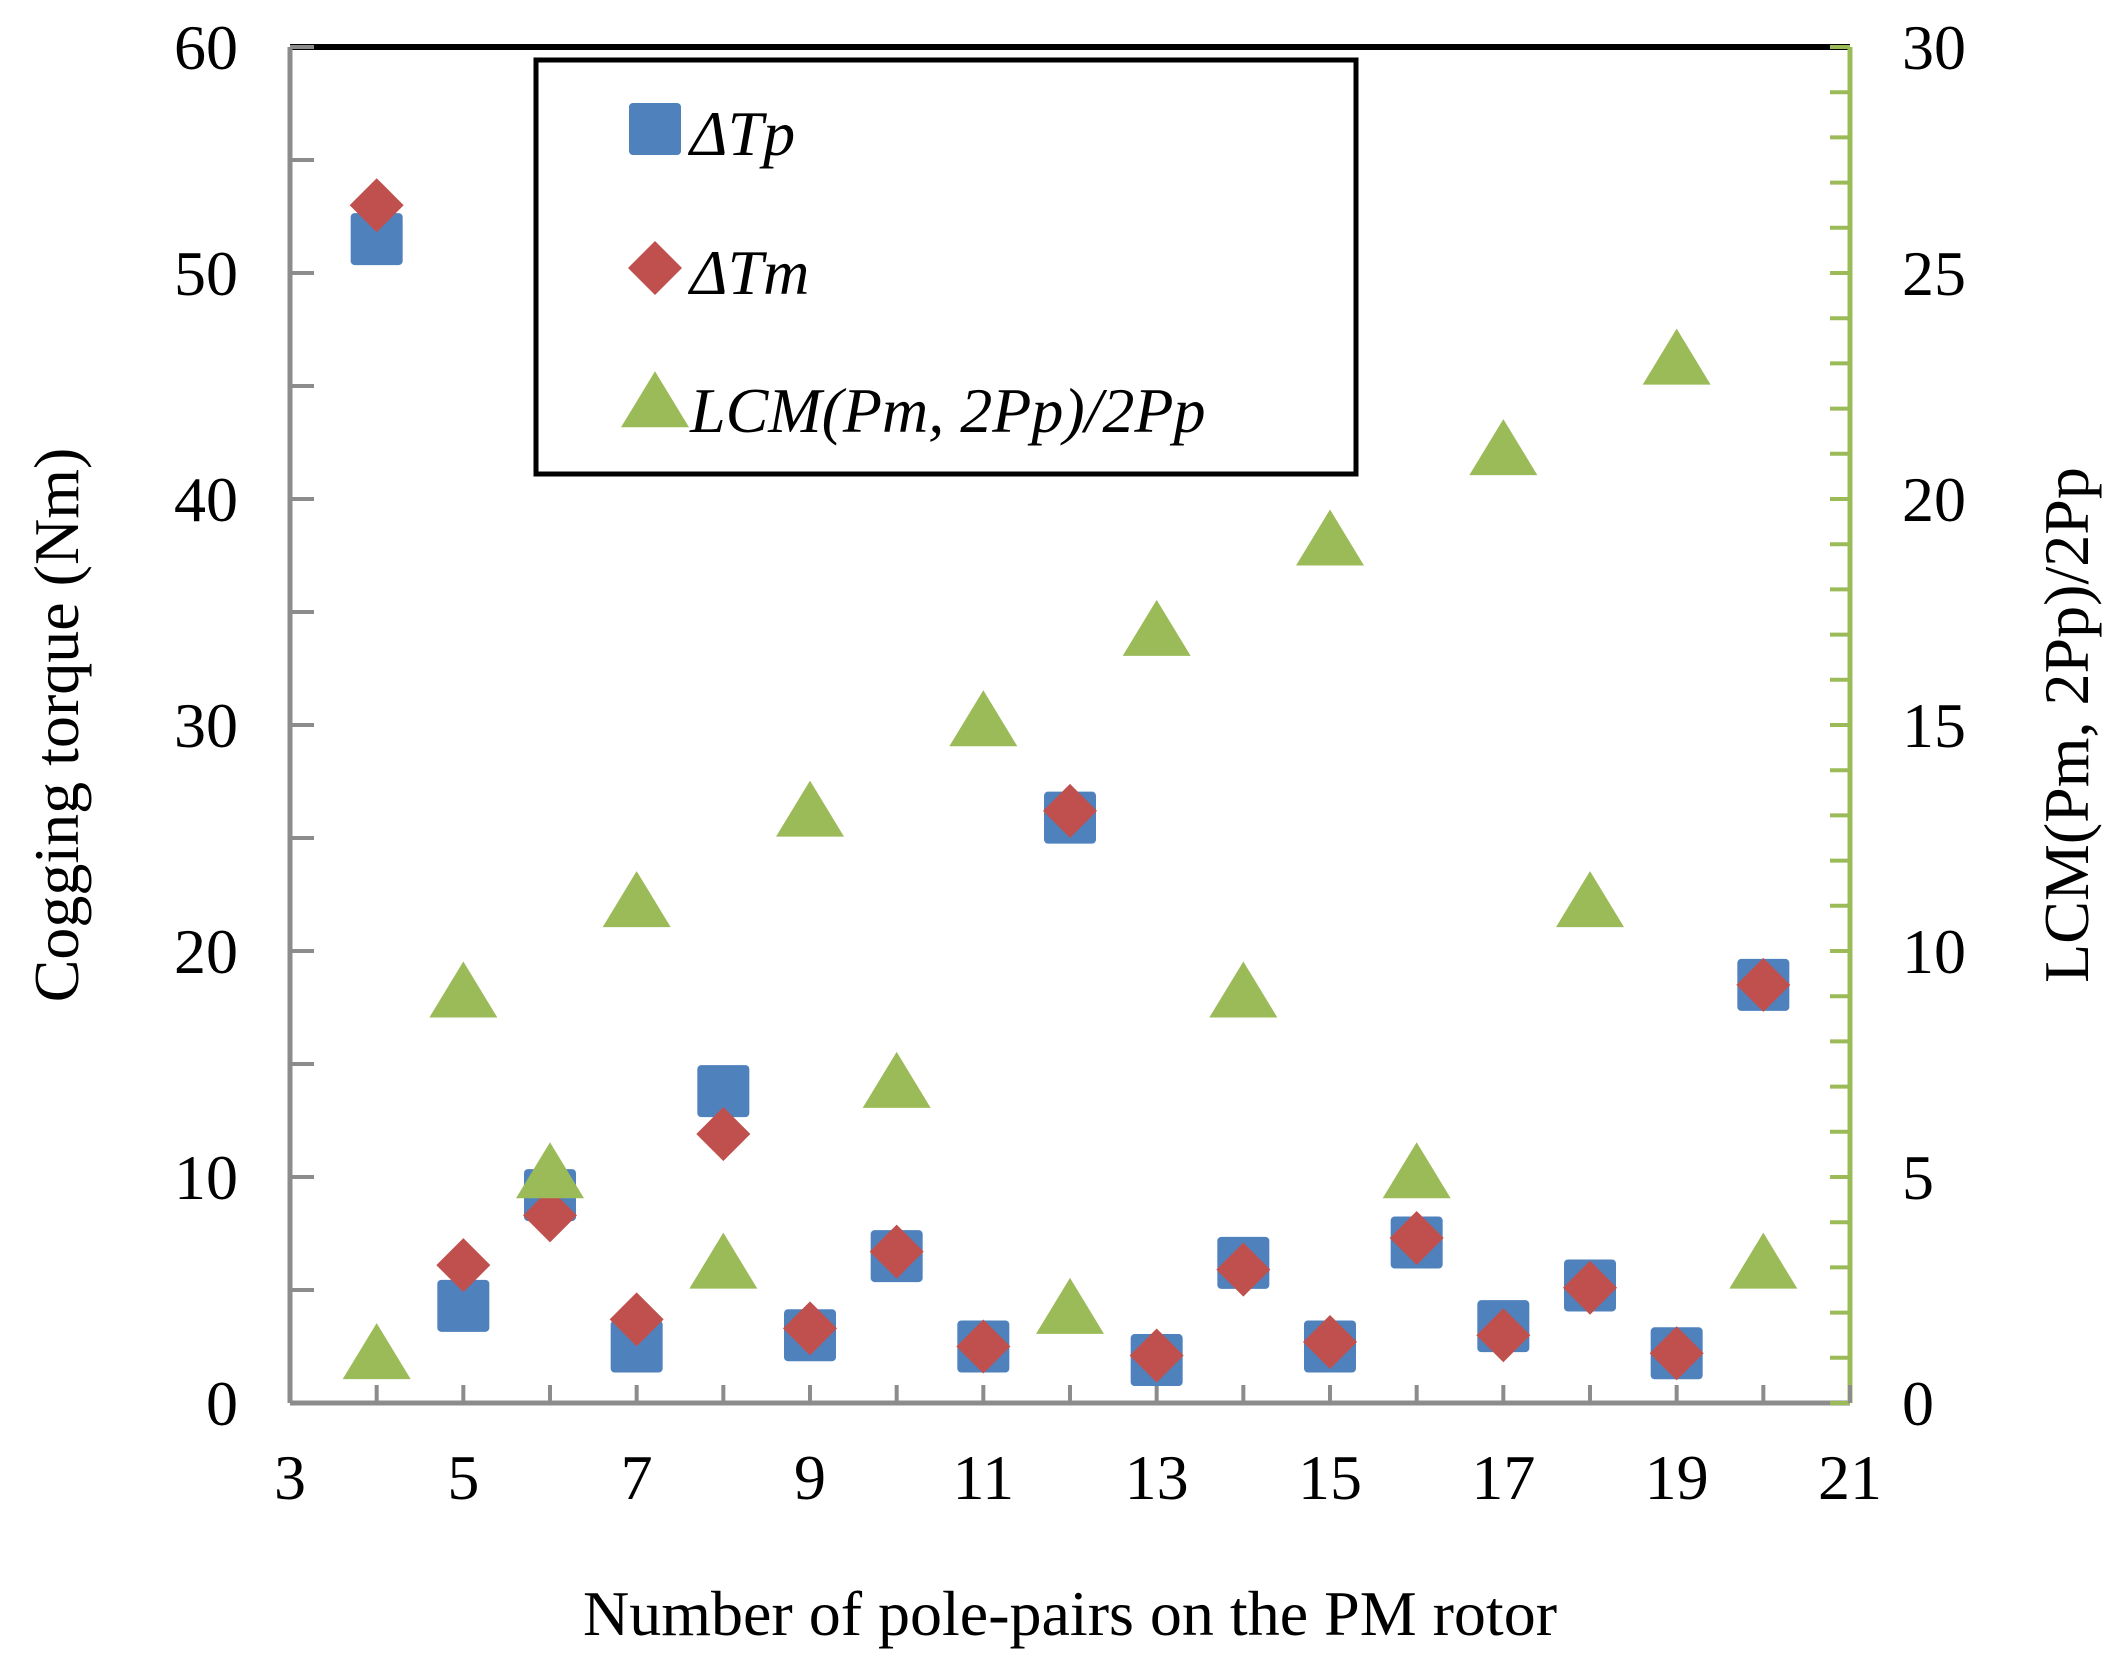  What do you see at coordinates (1677, 1477) in the screenshot?
I see `x-tick-label-8: 19` at bounding box center [1677, 1477].